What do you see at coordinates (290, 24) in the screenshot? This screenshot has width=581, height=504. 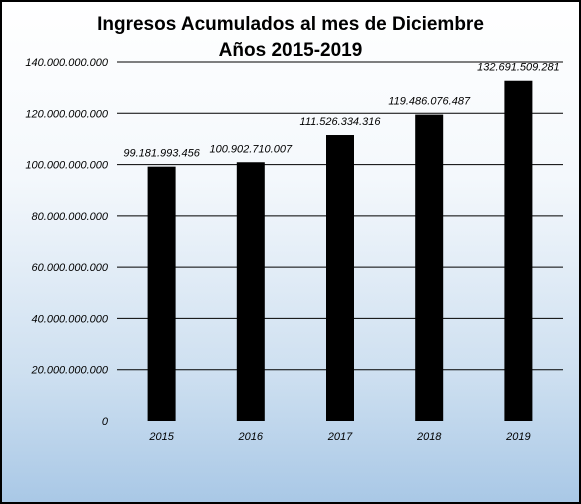 I see `chart-title: Ingresos Acumulados al mes de Diciembre` at bounding box center [290, 24].